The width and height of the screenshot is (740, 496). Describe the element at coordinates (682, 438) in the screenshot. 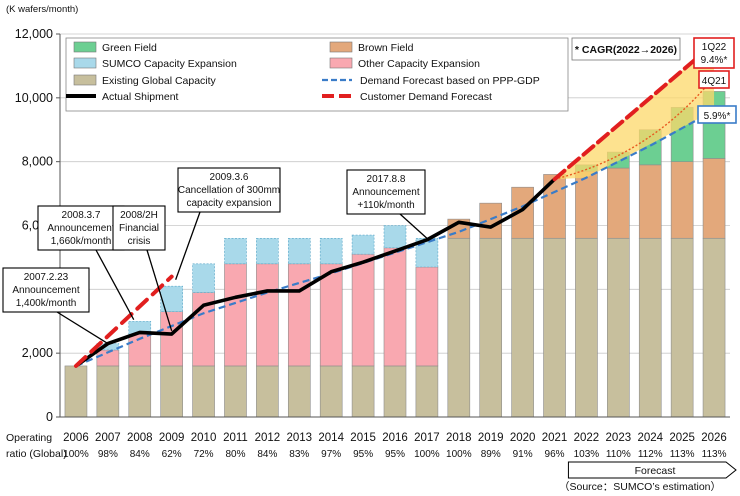

I see `x-tick-label: 2025` at that location.